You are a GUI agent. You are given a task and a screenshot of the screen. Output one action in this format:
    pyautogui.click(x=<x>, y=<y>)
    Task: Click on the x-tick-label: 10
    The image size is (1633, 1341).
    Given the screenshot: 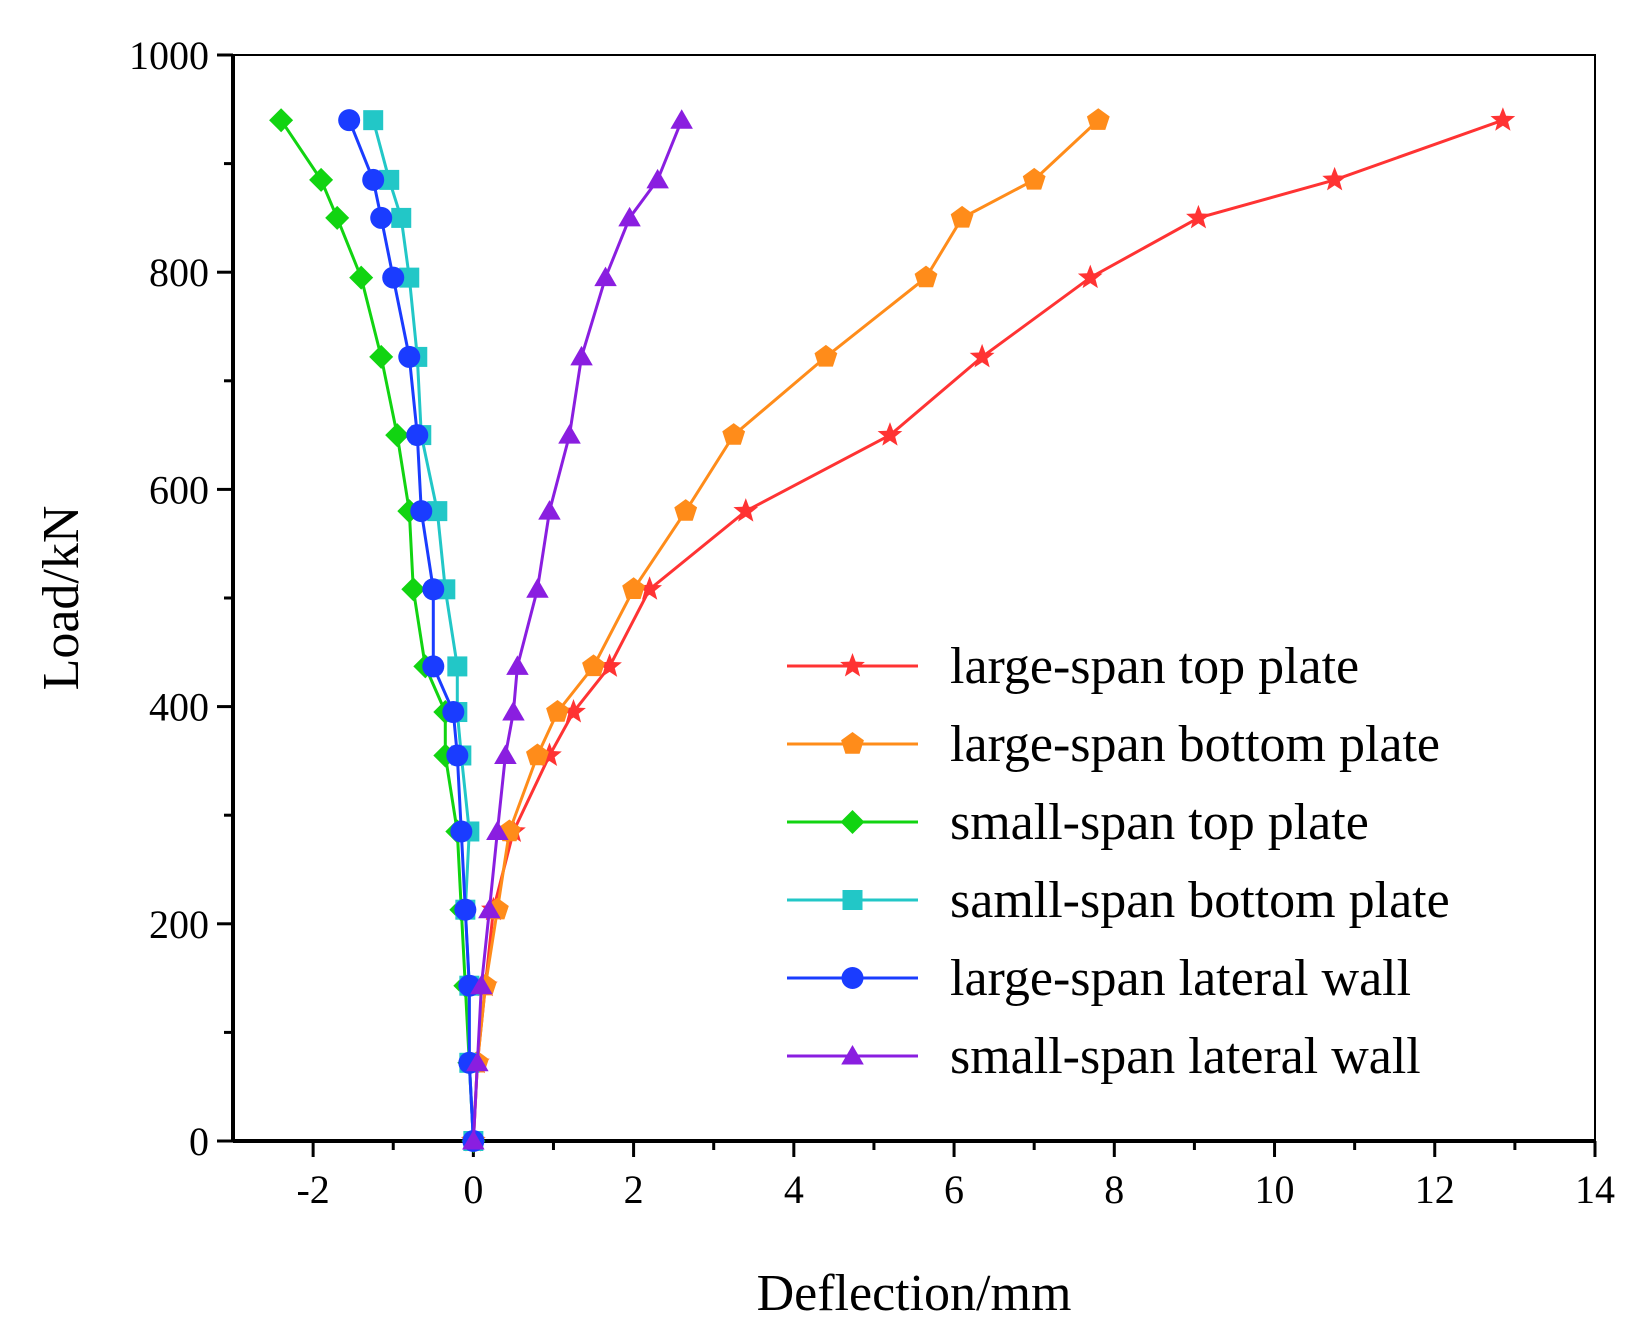 What is the action you would take?
    pyautogui.click(x=1275, y=1189)
    